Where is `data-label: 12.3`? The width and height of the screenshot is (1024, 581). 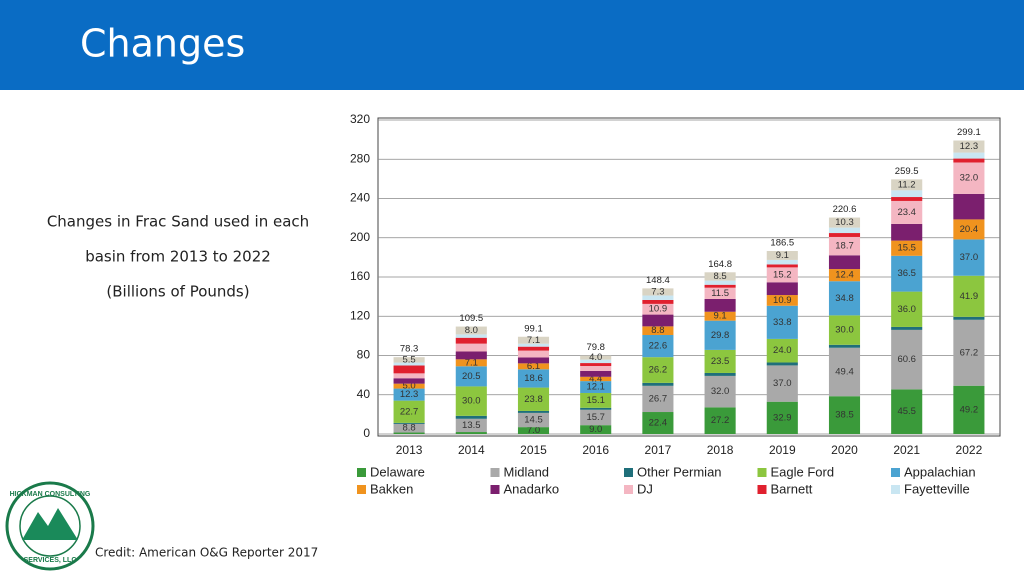
data-label: 12.3 is located at coordinates (969, 146).